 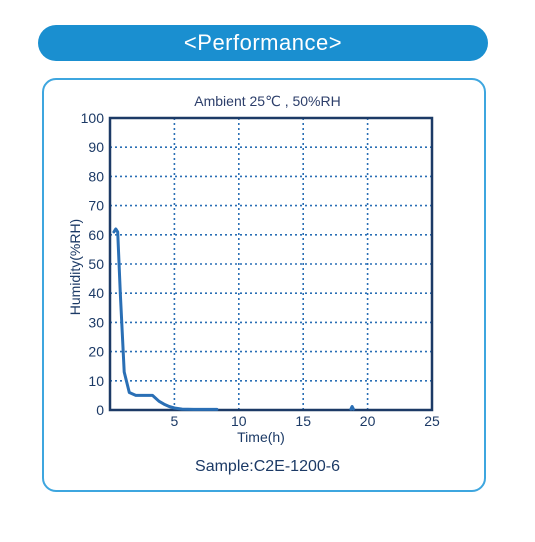 I want to click on y-tick-label: 0, so click(x=100, y=410).